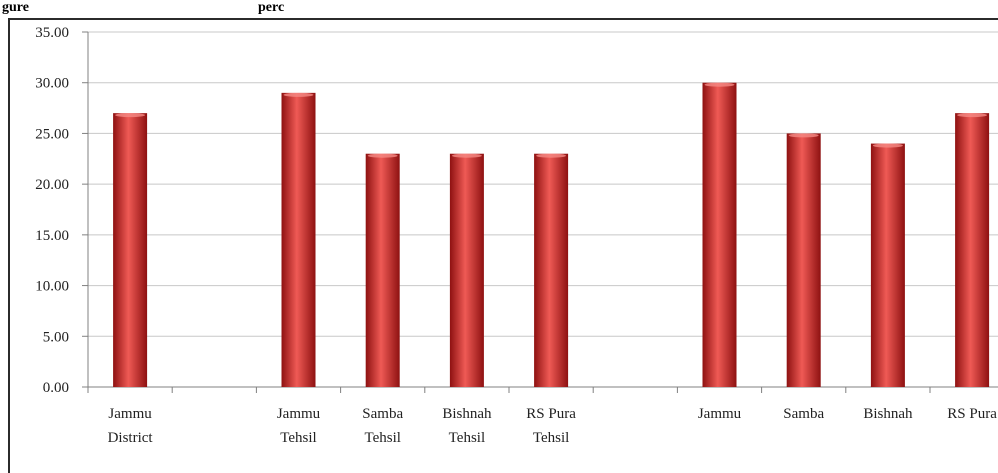 The image size is (998, 473). I want to click on y-tick-label: 35.00, so click(52, 33).